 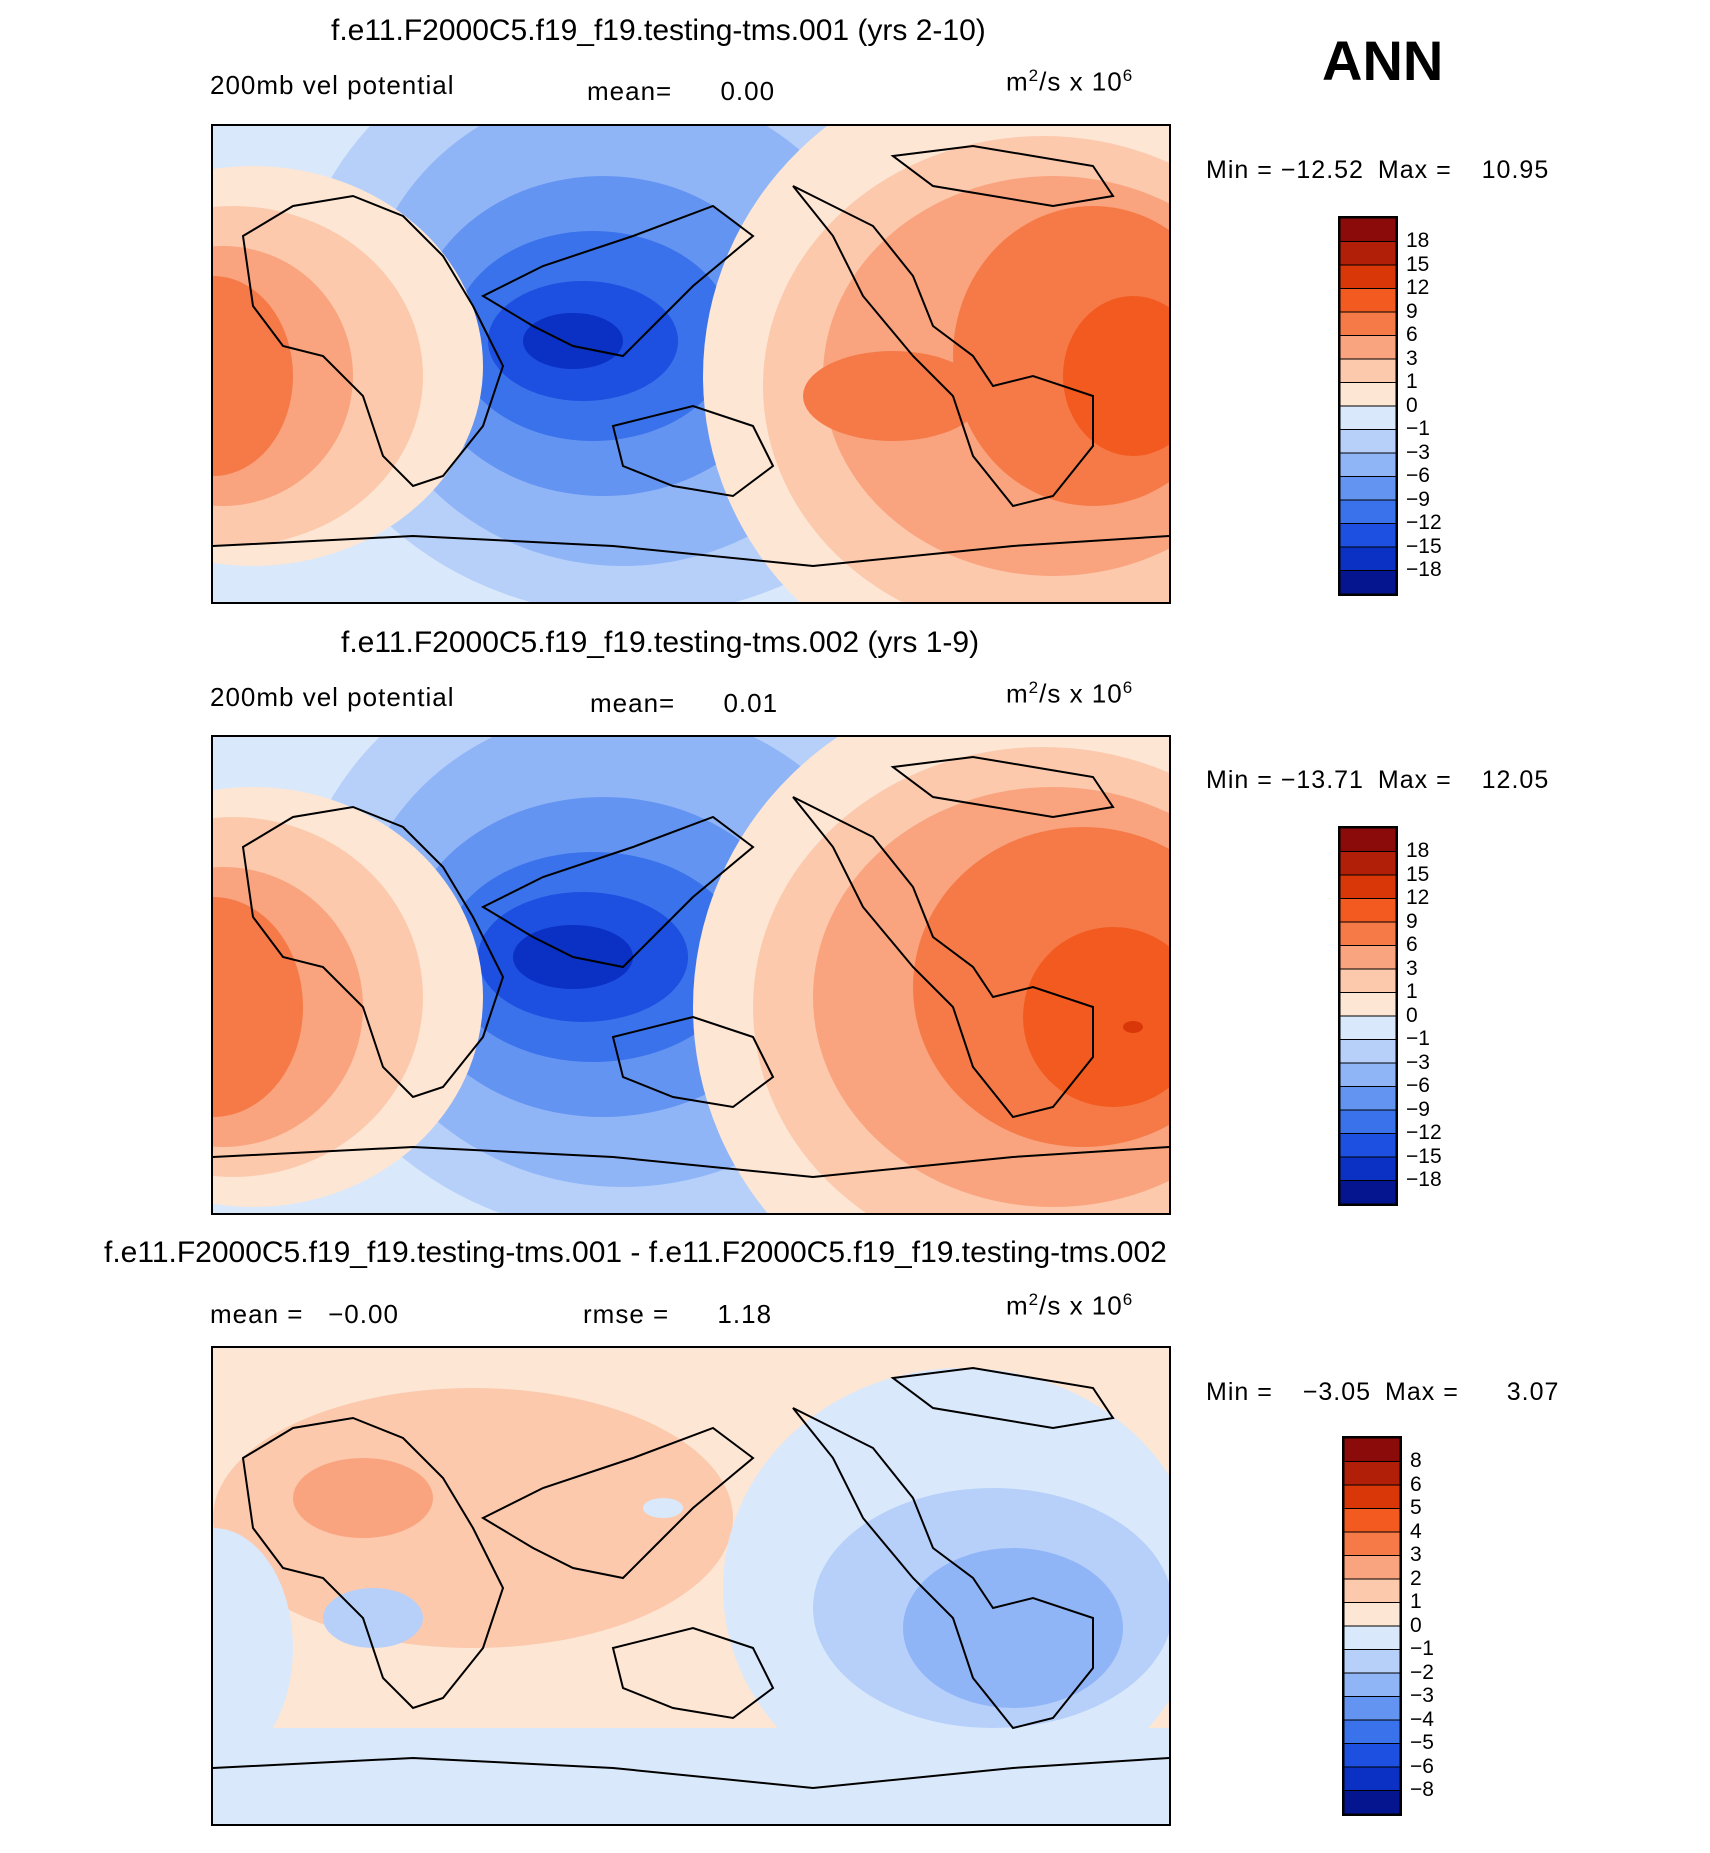 I want to click on panel-3-colorbar, so click(x=1372, y=1626).